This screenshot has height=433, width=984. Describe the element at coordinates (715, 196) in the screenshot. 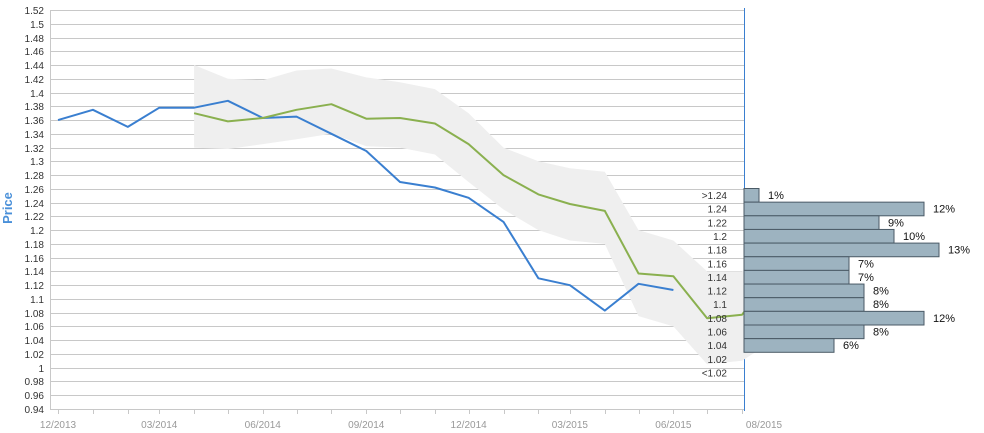

I see `bin-label: >1.24` at that location.